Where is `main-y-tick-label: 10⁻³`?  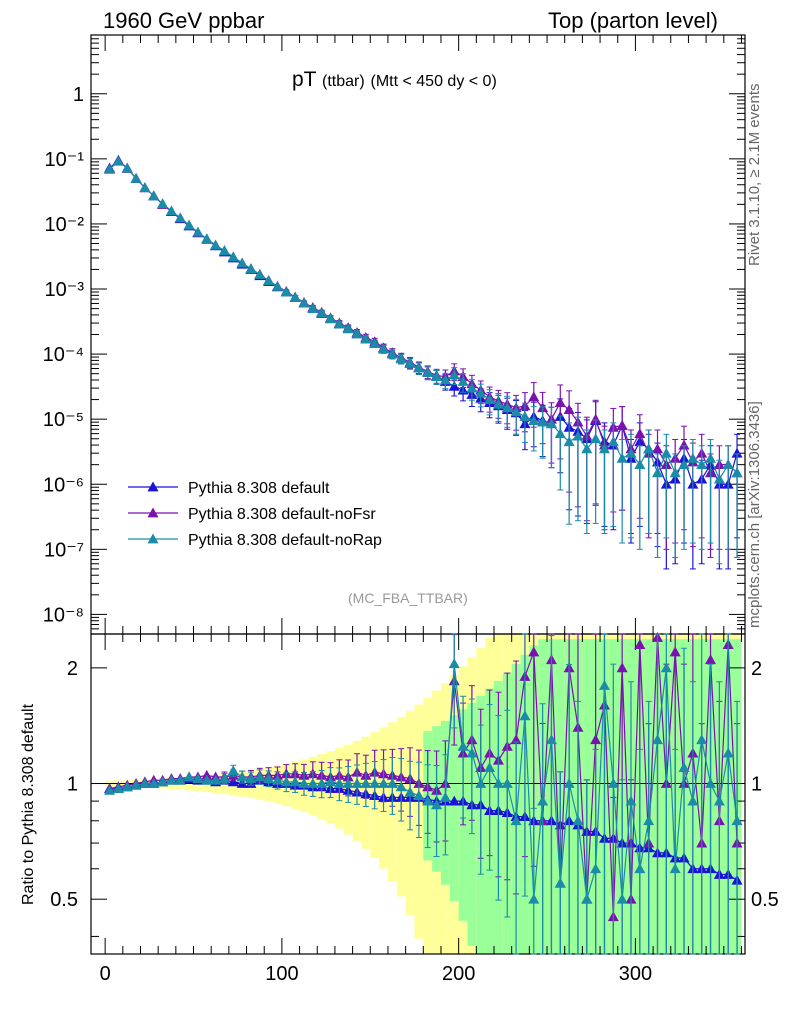
main-y-tick-label: 10⁻³ is located at coordinates (65, 290).